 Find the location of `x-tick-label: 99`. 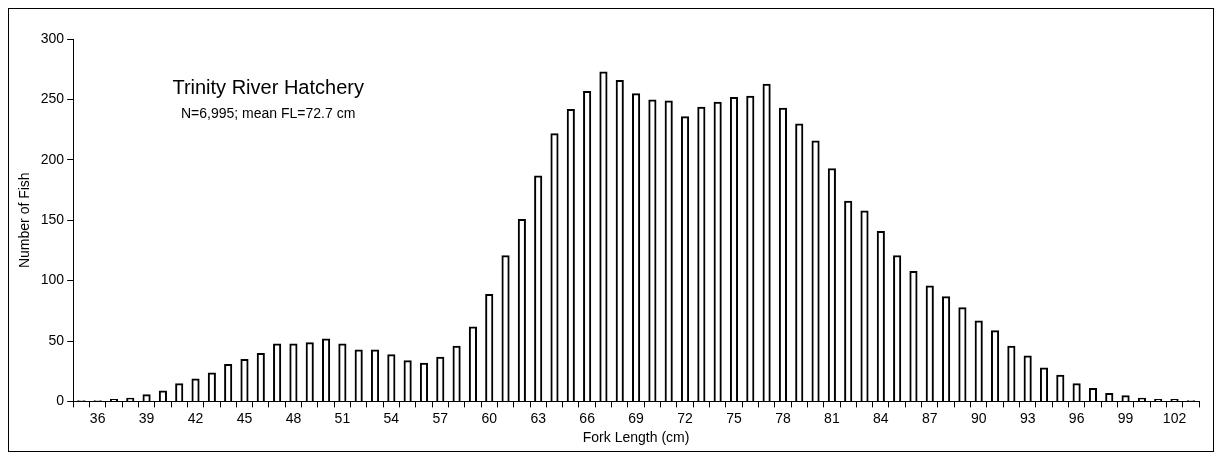

x-tick-label: 99 is located at coordinates (1125, 417).